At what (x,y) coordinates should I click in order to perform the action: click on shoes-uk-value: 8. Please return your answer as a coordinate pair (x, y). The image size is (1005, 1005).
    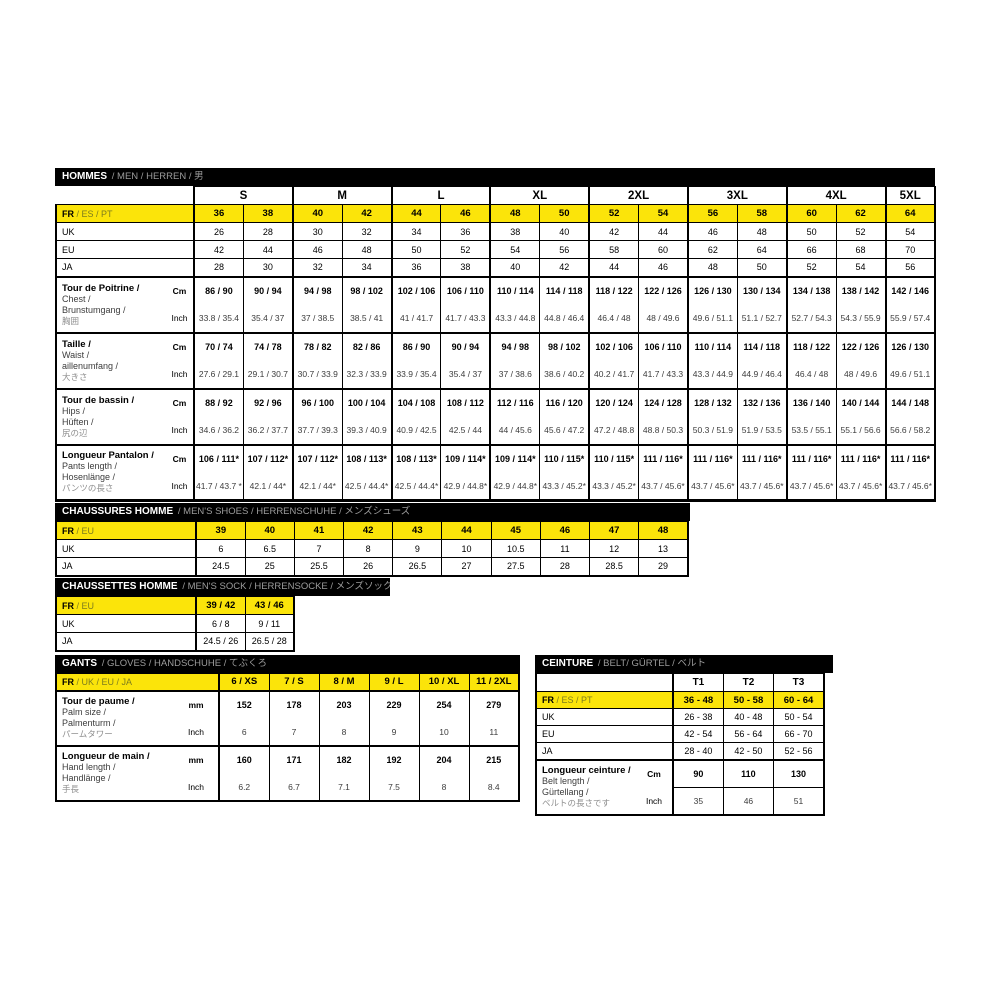
    Looking at the image, I should click on (368, 548).